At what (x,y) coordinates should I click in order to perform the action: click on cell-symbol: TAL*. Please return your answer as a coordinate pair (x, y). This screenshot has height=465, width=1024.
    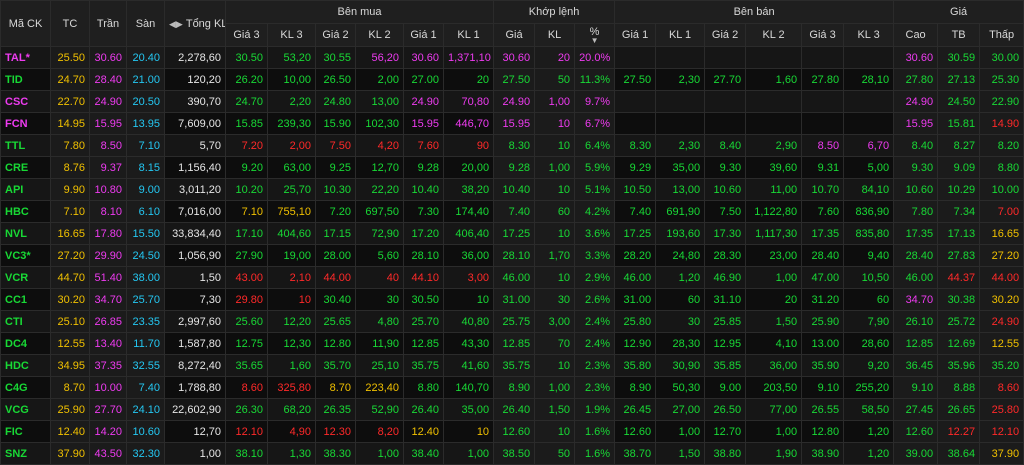
    Looking at the image, I should click on (25, 57).